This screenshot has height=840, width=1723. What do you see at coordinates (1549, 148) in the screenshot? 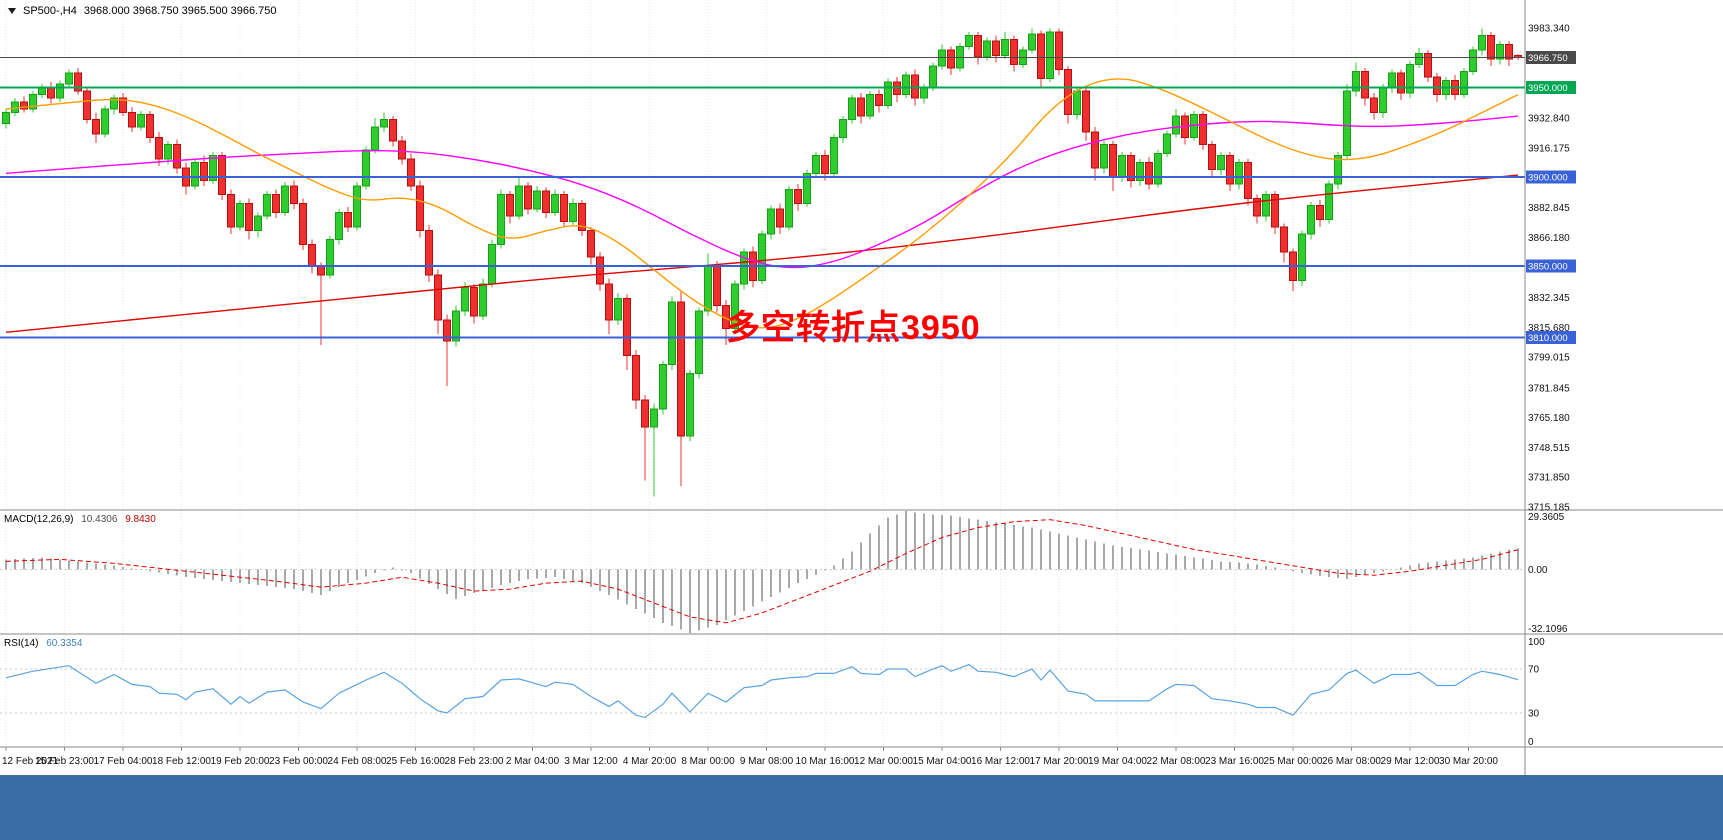
I see `price-axis-label: 3916.175` at bounding box center [1549, 148].